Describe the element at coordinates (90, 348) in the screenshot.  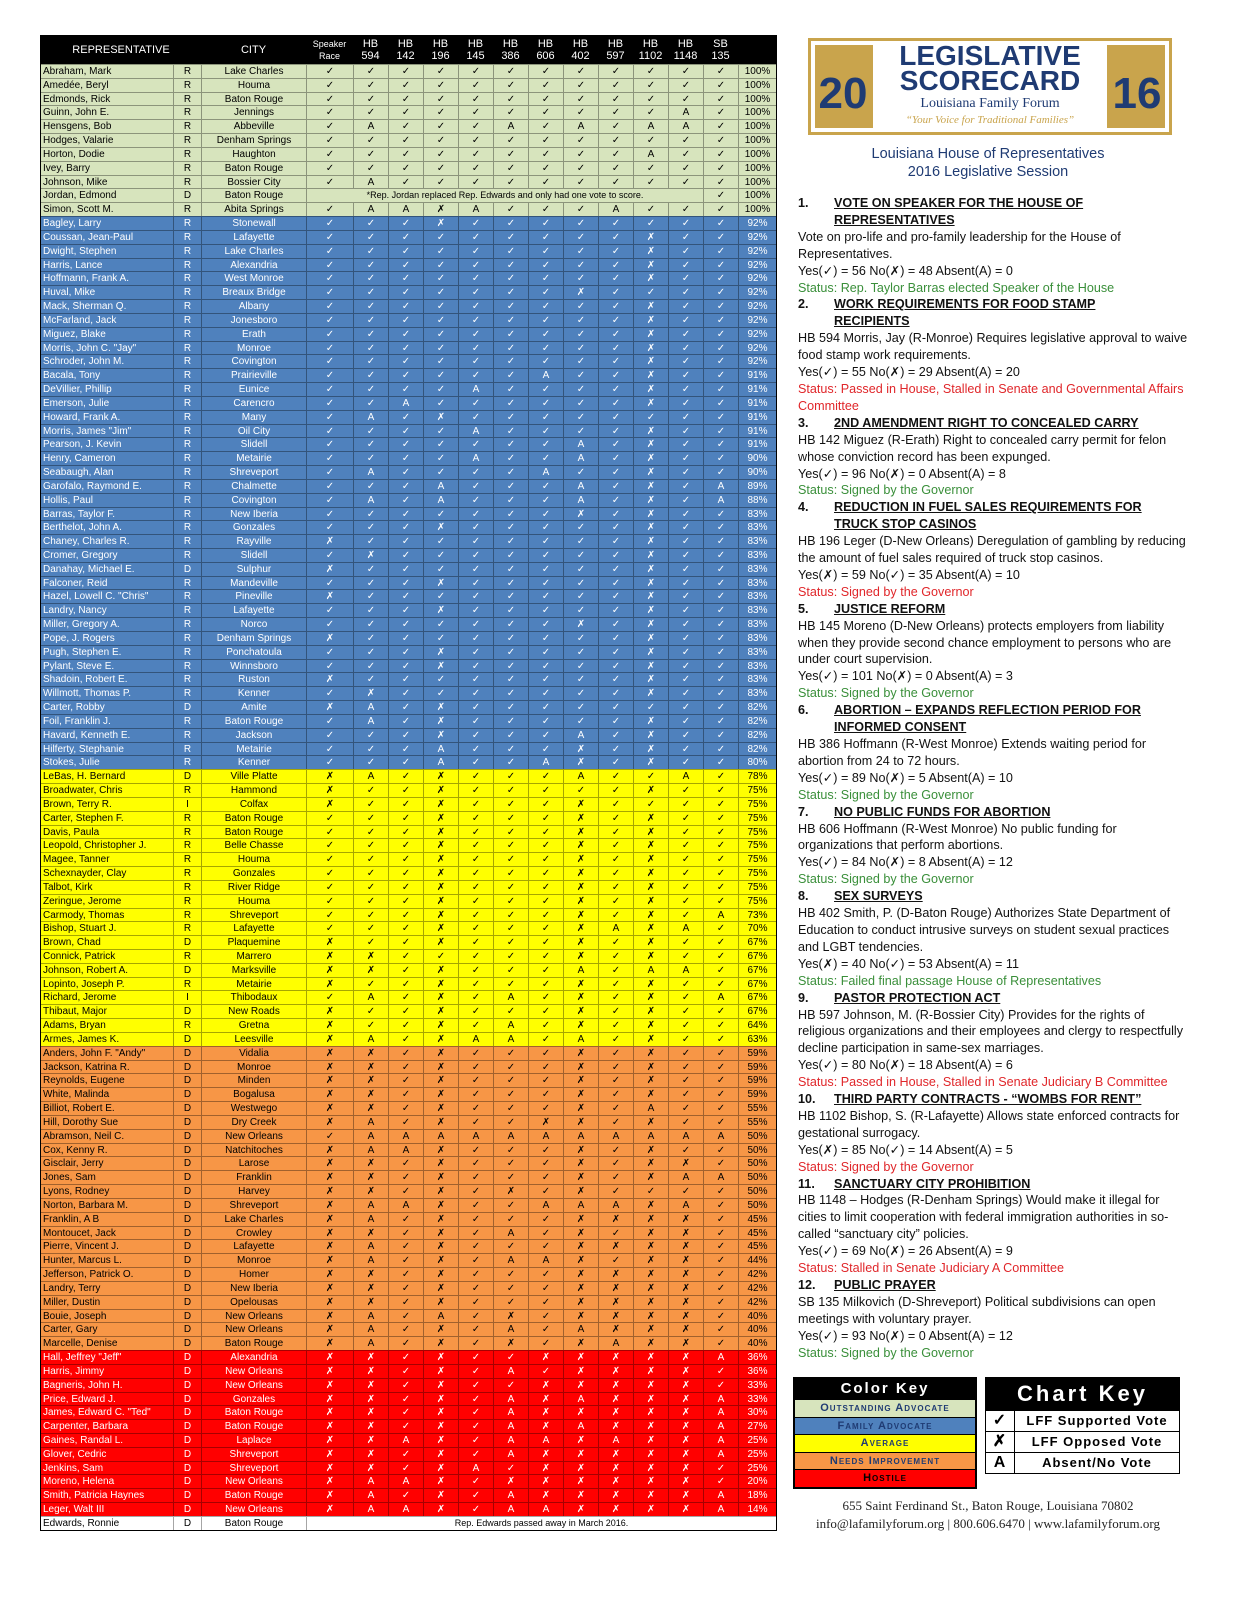
I see `member-name: Morris, John C. "Jay"` at that location.